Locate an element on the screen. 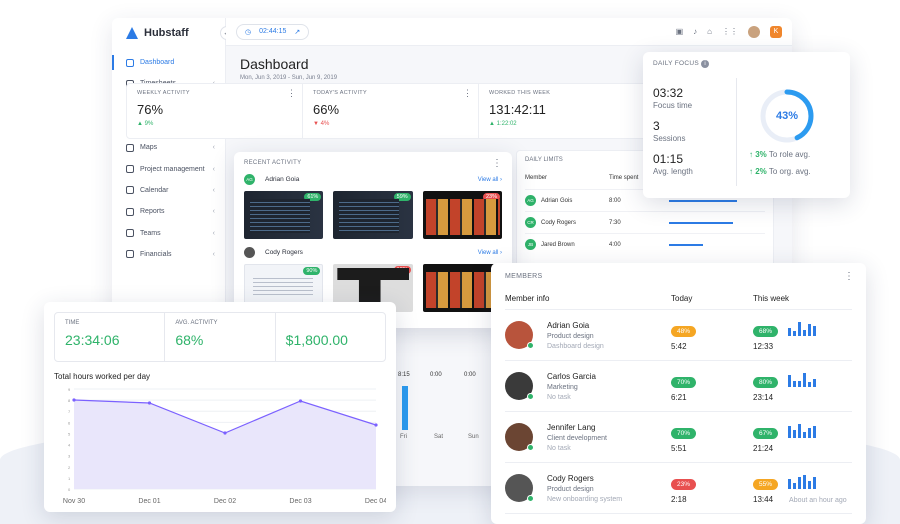  week-activity-badge: 80% is located at coordinates (766, 382).